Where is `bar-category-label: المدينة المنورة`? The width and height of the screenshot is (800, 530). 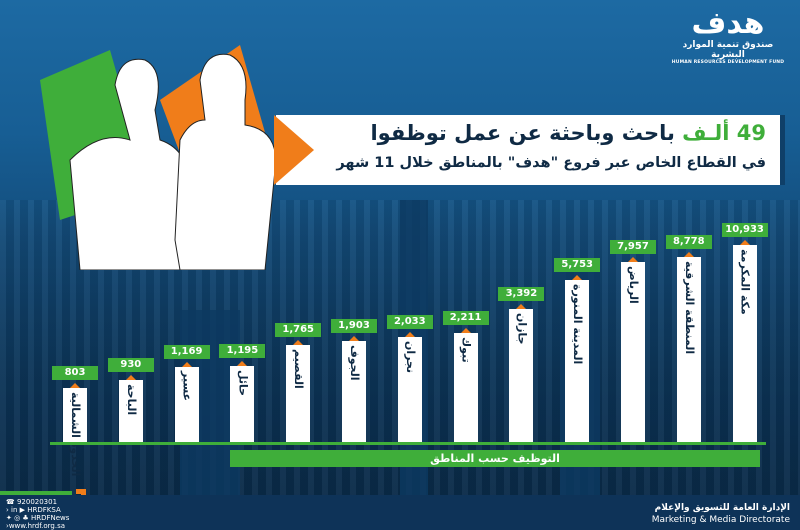
bar-category-label: المدينة المنورة is located at coordinates (578, 324).